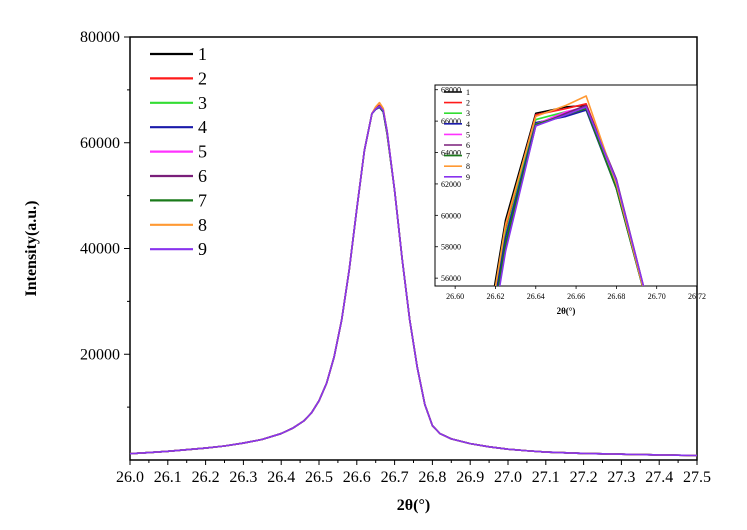  What do you see at coordinates (395, 477) in the screenshot?
I see `x-tick-label: 26.7` at bounding box center [395, 477].